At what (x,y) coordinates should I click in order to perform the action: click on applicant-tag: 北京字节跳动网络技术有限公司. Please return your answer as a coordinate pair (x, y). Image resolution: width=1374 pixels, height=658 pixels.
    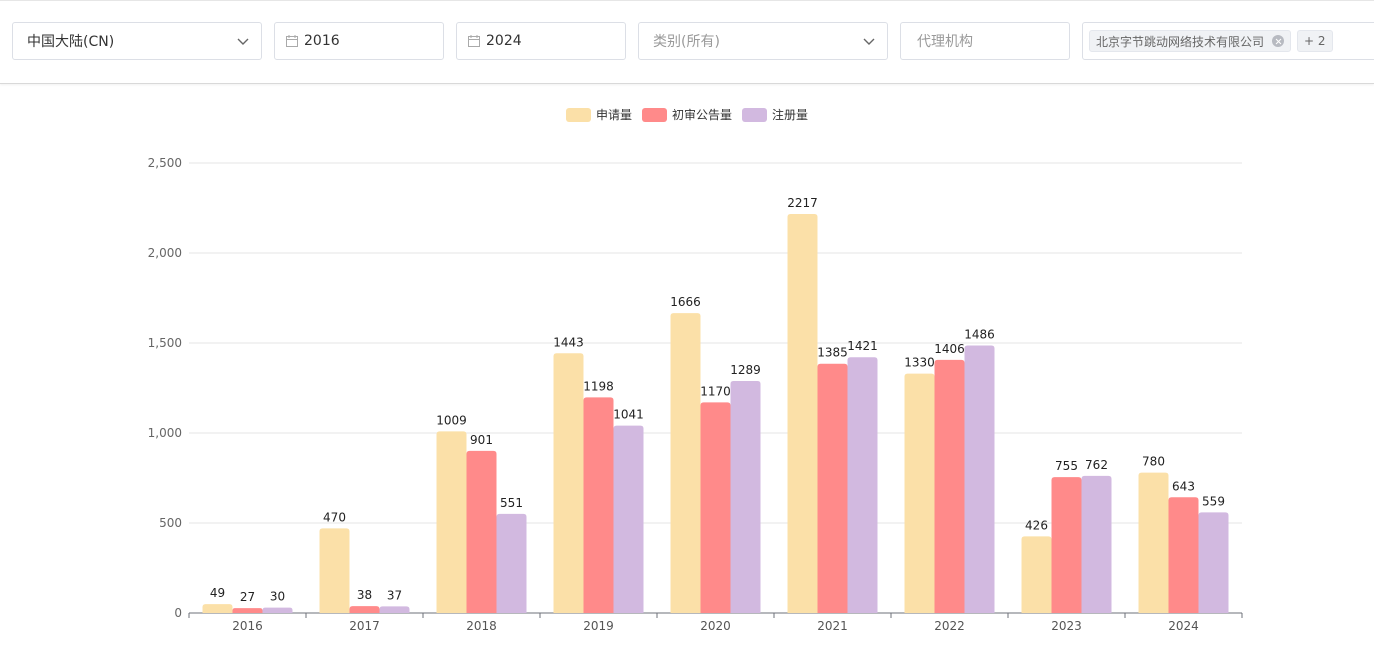
    Looking at the image, I should click on (1190, 41).